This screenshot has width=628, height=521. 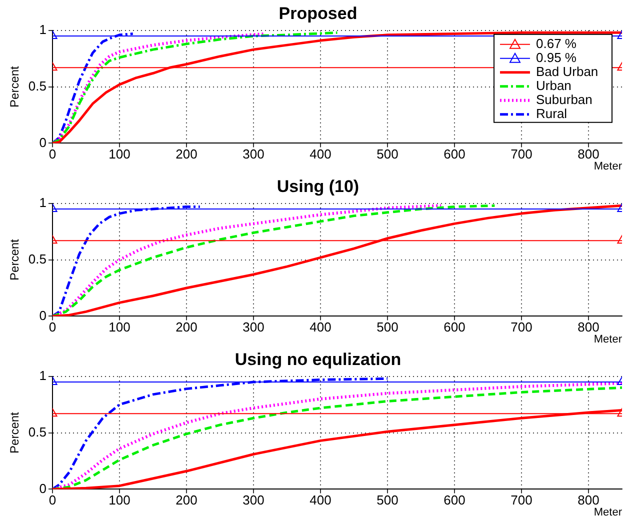 What do you see at coordinates (195, 87) in the screenshot?
I see `line-series` at bounding box center [195, 87].